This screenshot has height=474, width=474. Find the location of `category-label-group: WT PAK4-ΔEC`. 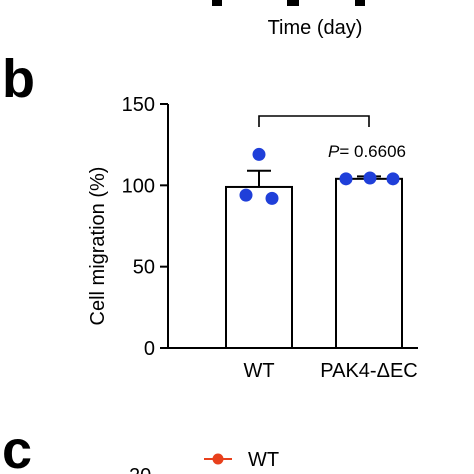

category-label-group: WT PAK4-ΔEC is located at coordinates (330, 371).